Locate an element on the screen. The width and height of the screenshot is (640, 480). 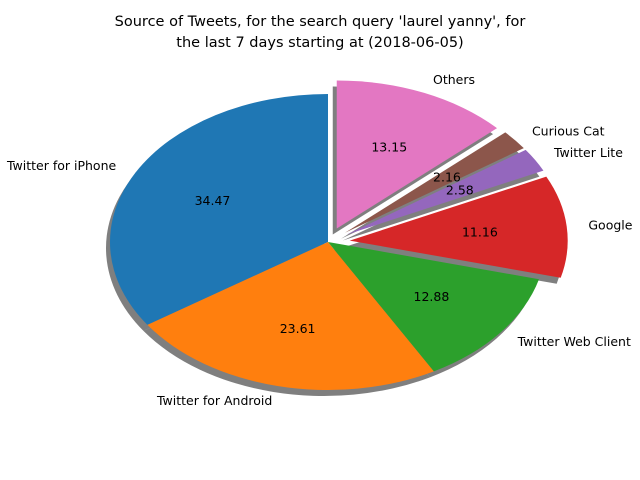
category-label-curious-cat: Curious Cat is located at coordinates (568, 130).